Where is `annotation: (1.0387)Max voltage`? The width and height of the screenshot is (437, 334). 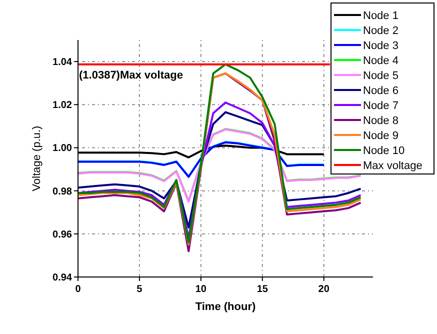 annotation: (1.0387)Max voltage is located at coordinates (131, 75).